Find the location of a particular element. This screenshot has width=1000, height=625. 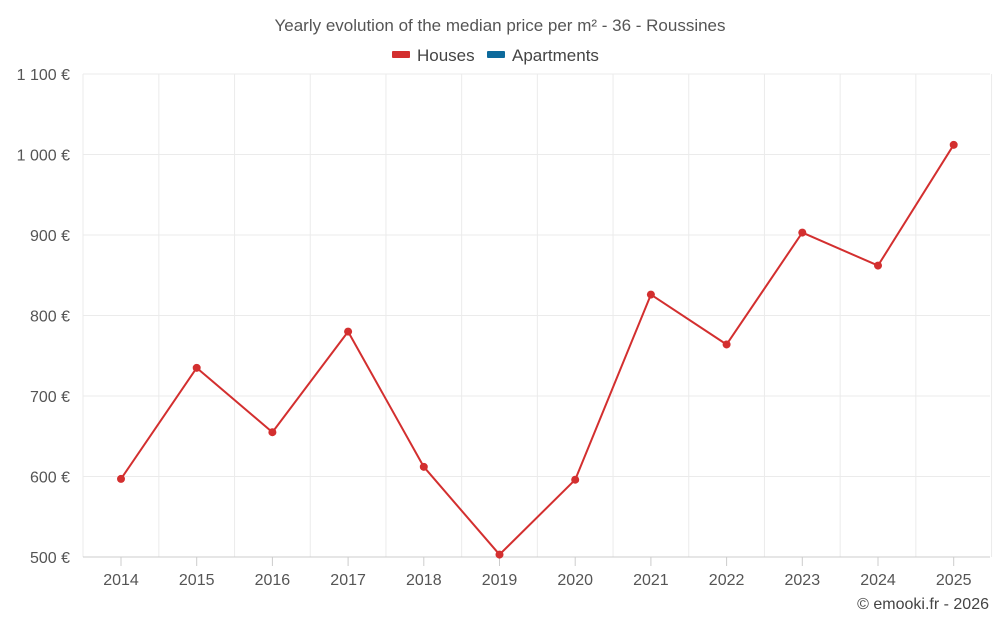

x-tick-label: 2022 is located at coordinates (727, 580).